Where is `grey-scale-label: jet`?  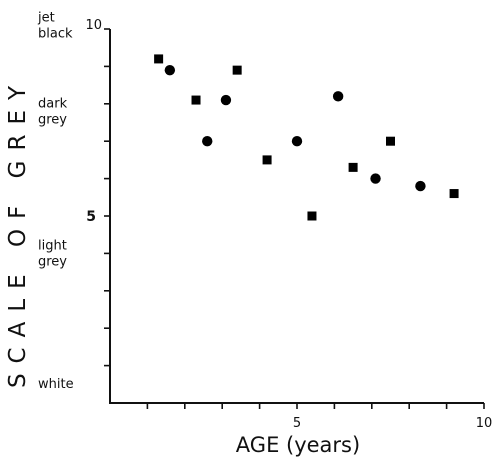 grey-scale-label: jet is located at coordinates (46, 18).